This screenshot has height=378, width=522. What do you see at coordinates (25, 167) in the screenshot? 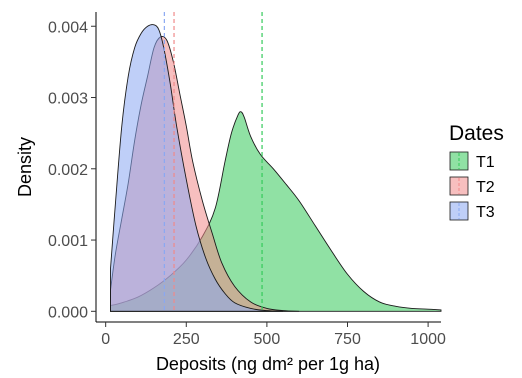
I see `y-axis-title: Density` at bounding box center [25, 167].